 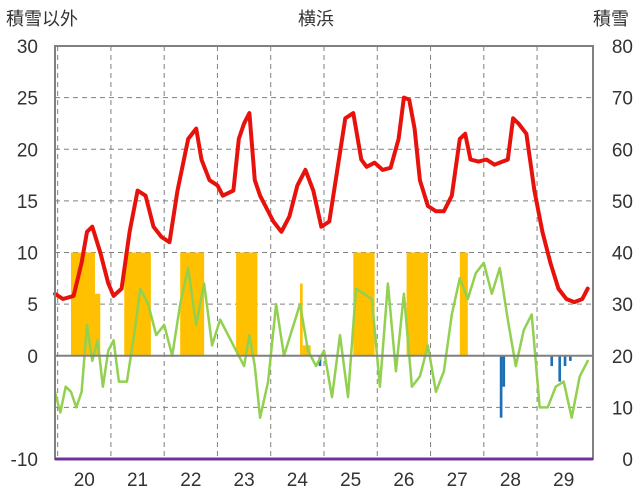 I want to click on right-tick-label: 40, so click(x=622, y=254).